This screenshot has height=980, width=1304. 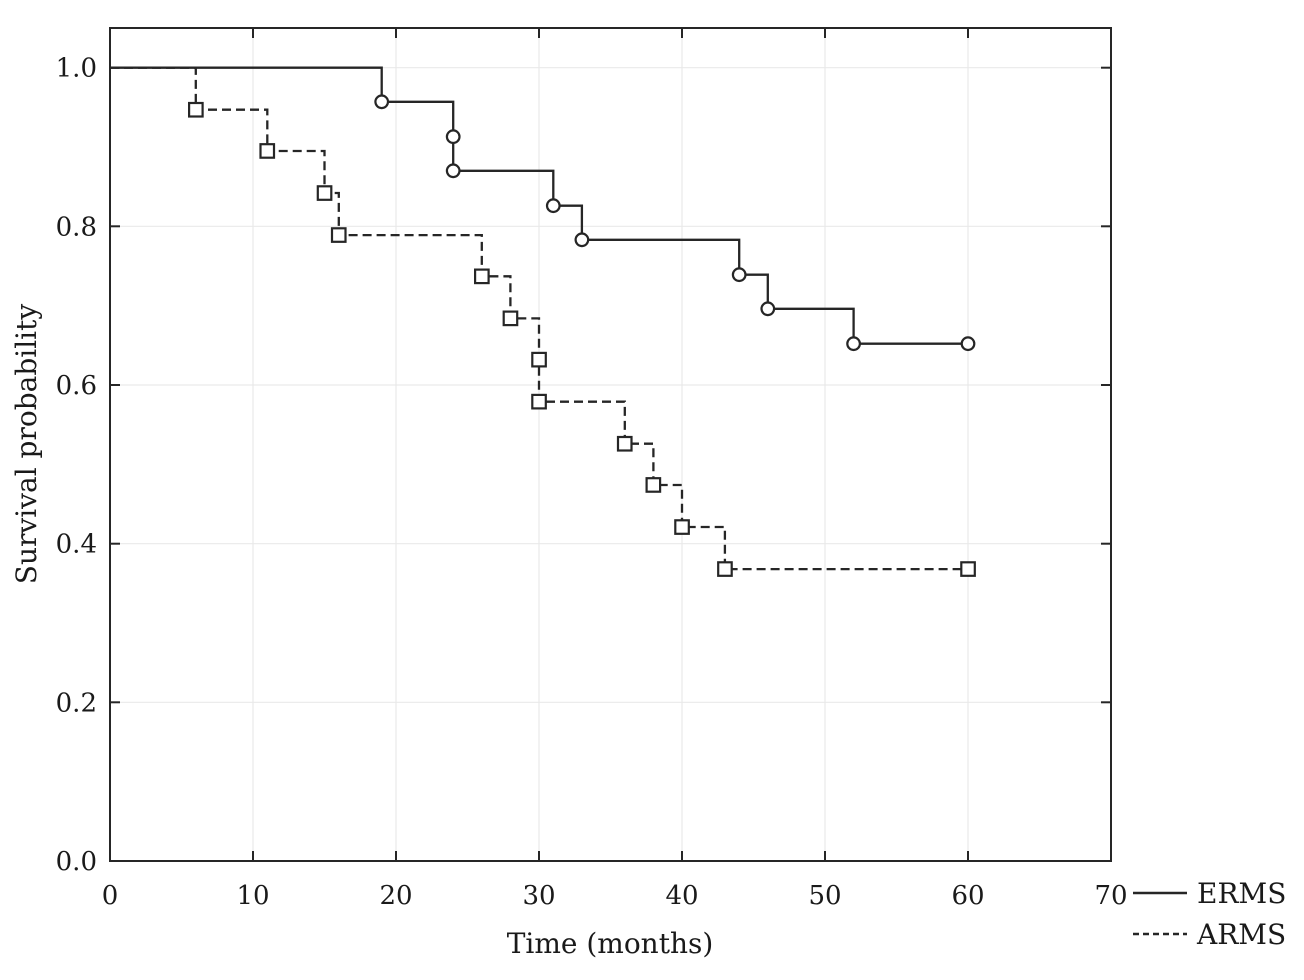 What do you see at coordinates (1241, 893) in the screenshot?
I see `legend-label-erms: ERMS` at bounding box center [1241, 893].